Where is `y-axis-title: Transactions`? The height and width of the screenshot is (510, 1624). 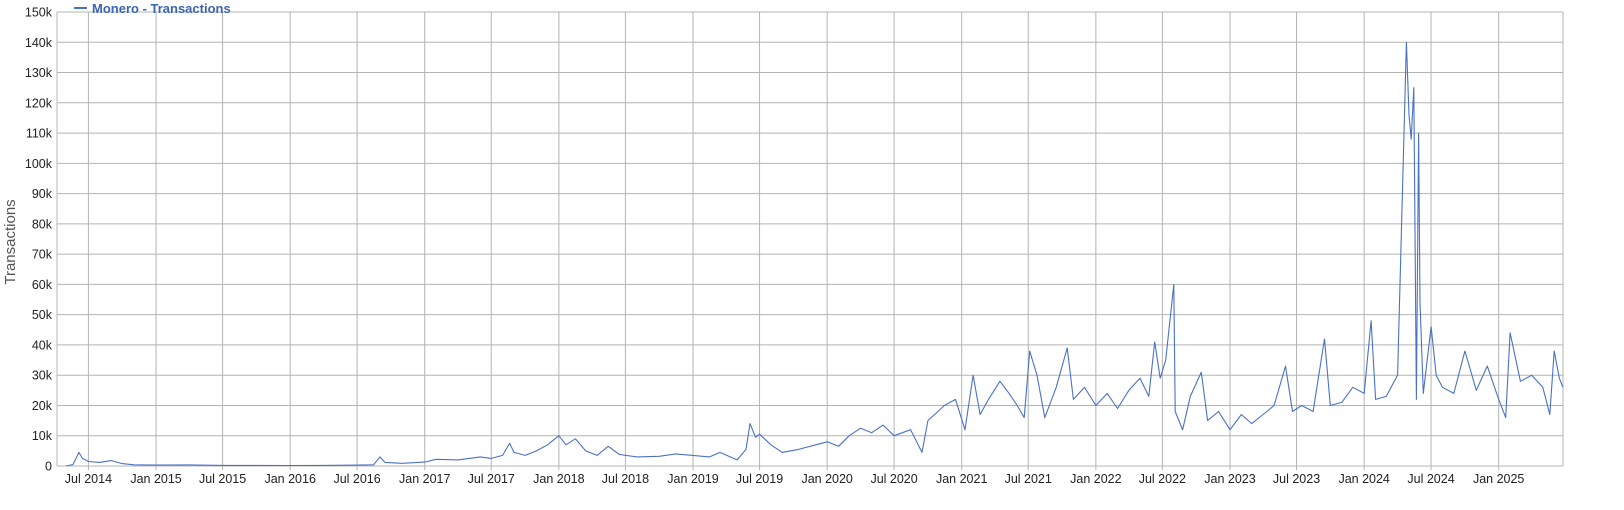 y-axis-title: Transactions is located at coordinates (10, 241).